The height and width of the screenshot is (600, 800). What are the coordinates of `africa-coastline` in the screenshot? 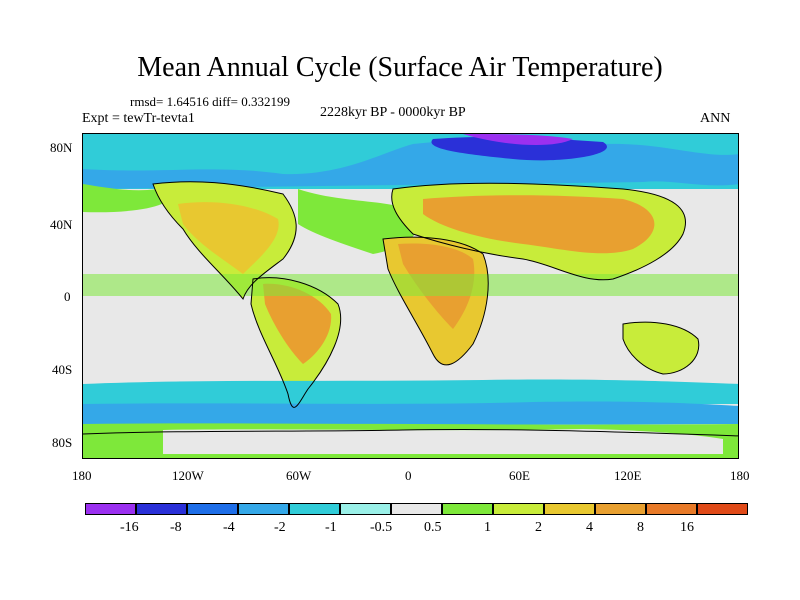 It's located at (435, 301).